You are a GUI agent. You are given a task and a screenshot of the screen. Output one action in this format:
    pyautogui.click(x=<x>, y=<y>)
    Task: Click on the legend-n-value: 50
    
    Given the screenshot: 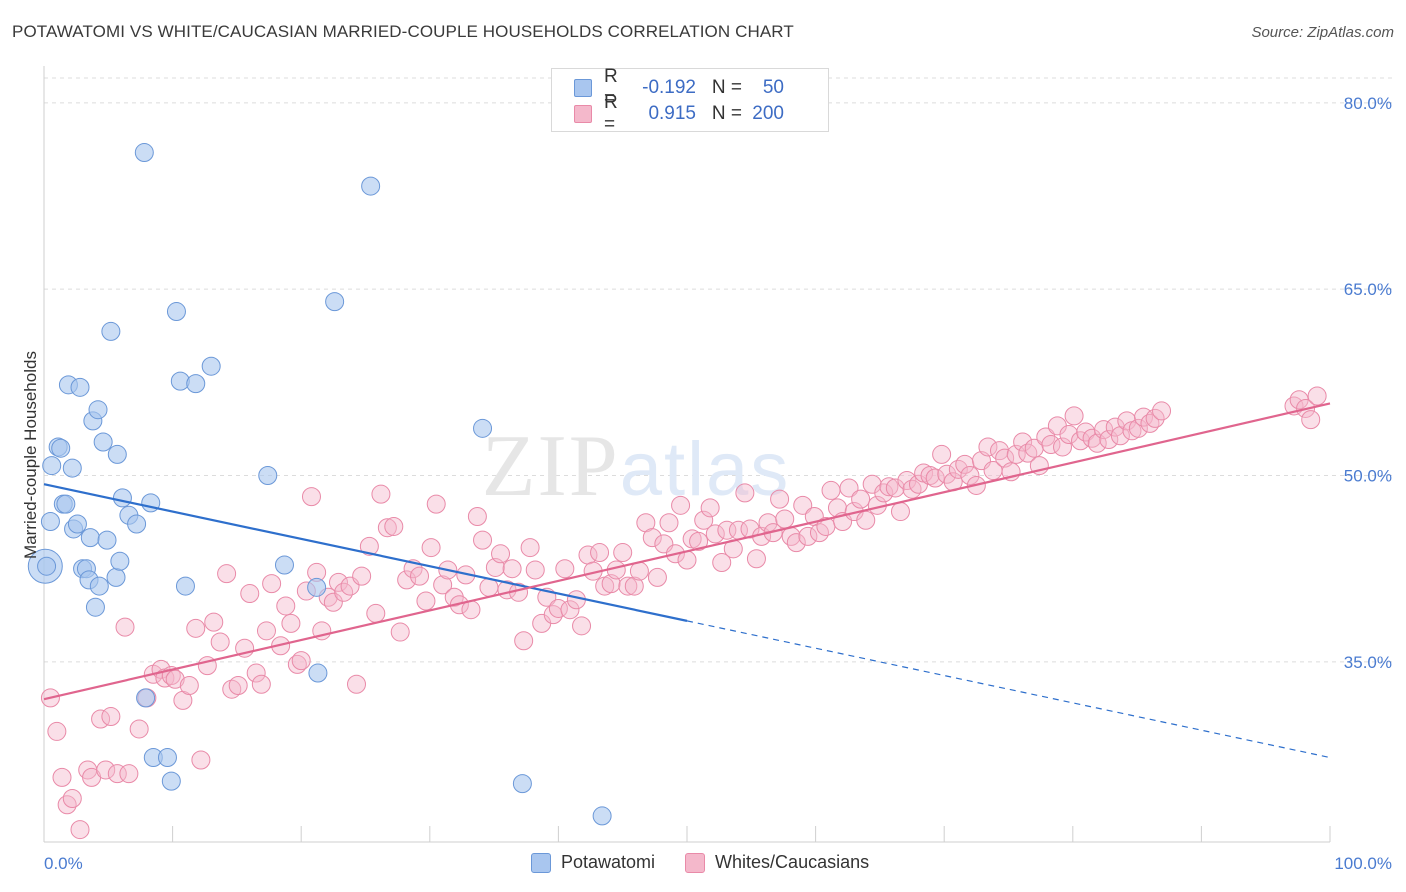 What is the action you would take?
    pyautogui.click(x=773, y=87)
    